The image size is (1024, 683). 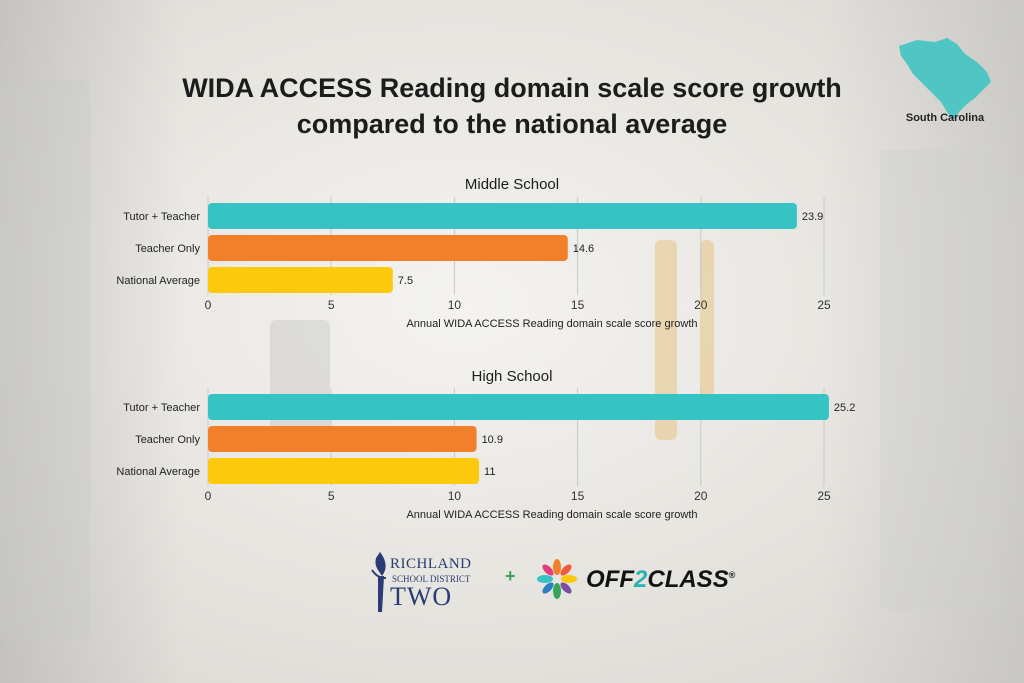 What do you see at coordinates (641, 579) in the screenshot?
I see `off2class-two: 2` at bounding box center [641, 579].